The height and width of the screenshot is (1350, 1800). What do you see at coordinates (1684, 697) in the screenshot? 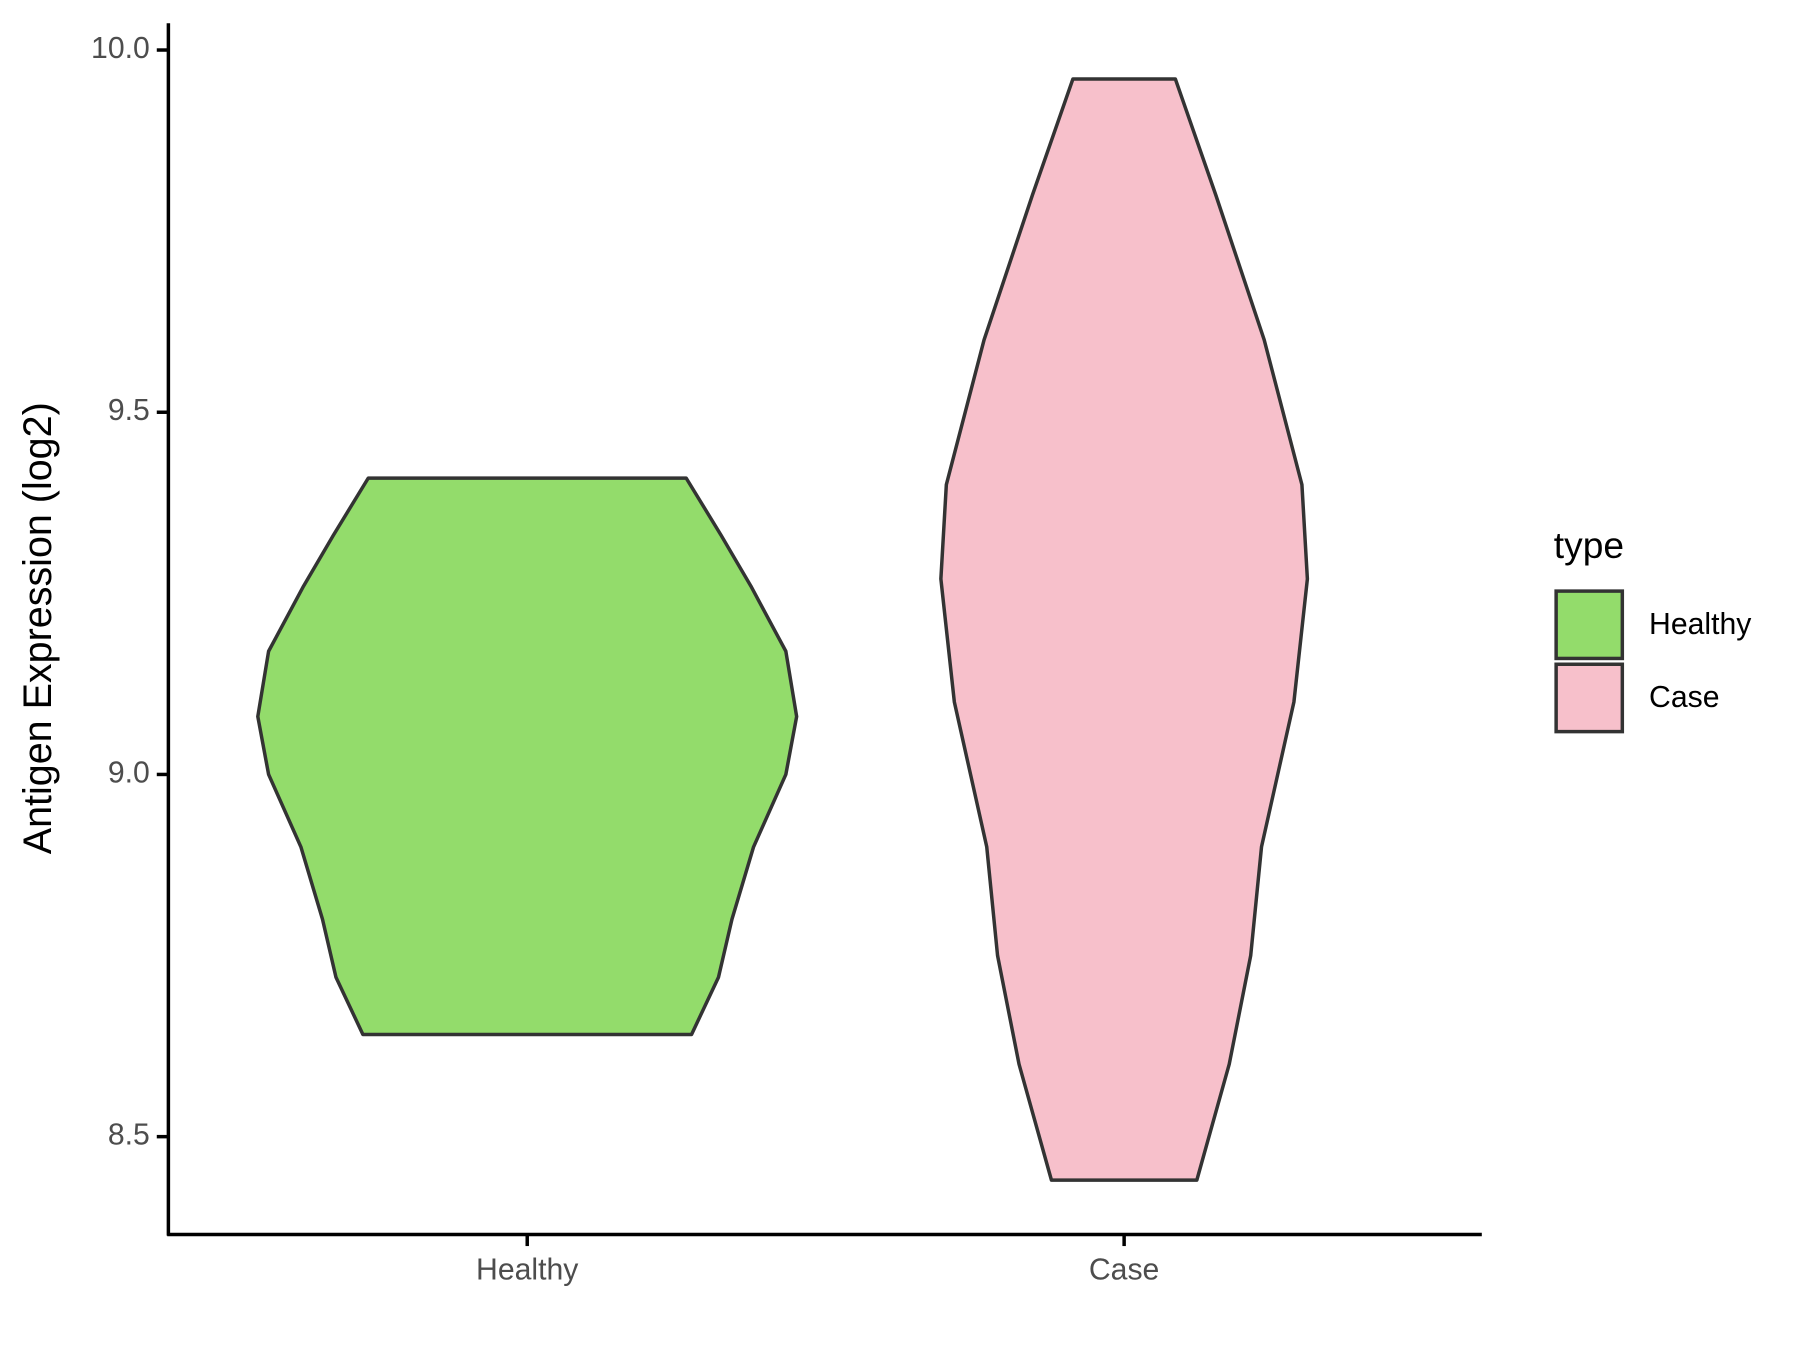
I see `legend-label: Case` at bounding box center [1684, 697].